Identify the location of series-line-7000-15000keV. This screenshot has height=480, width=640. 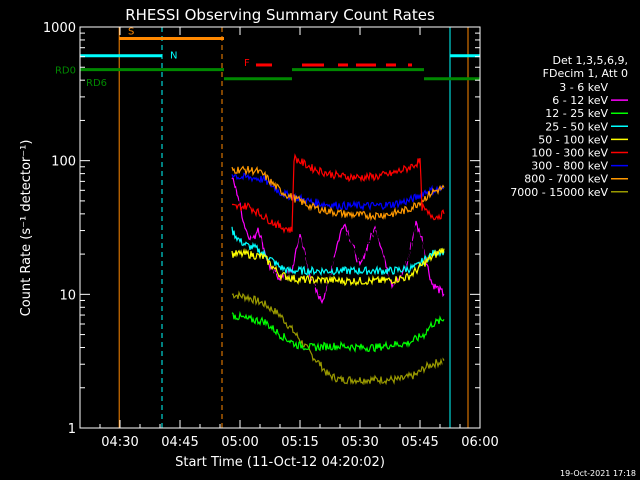
(338, 338).